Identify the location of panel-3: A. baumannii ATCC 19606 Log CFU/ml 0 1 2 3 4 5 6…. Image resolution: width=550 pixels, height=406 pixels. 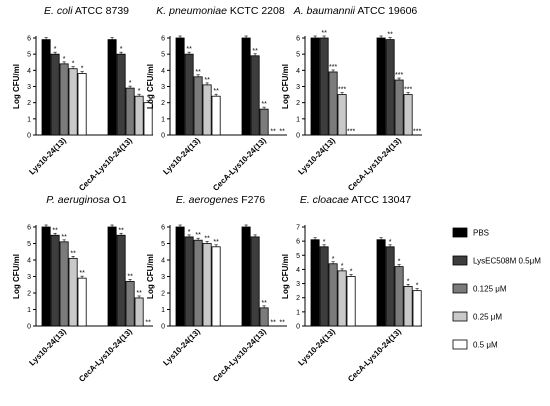
(351, 99).